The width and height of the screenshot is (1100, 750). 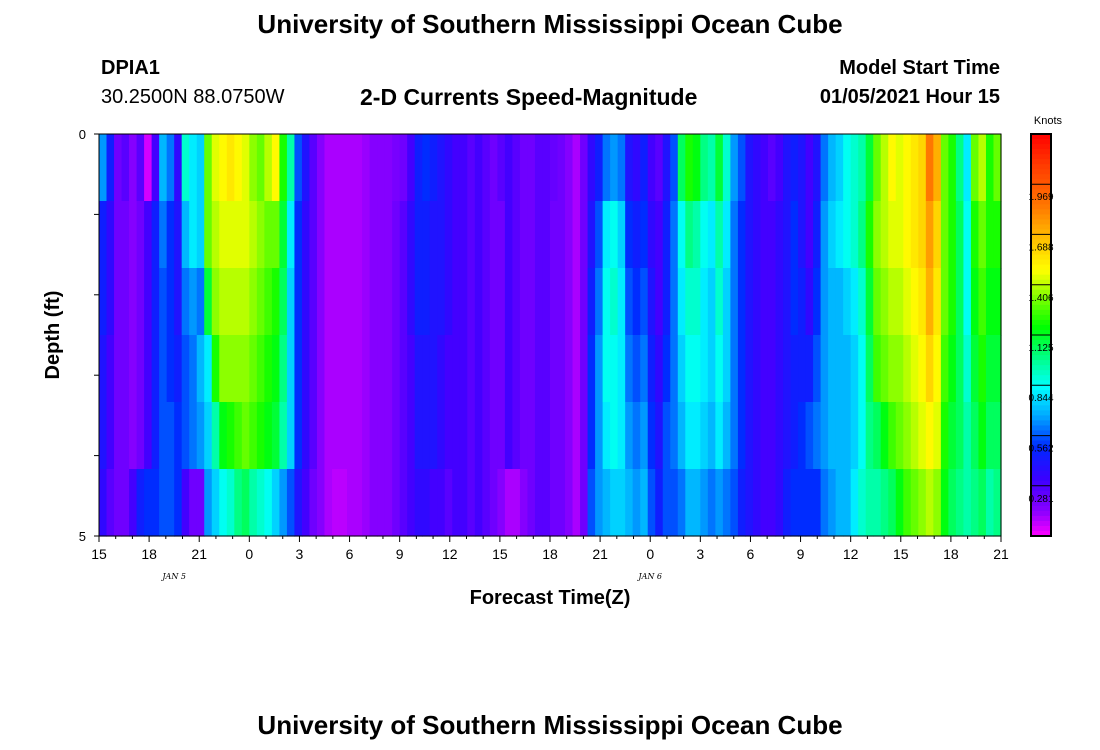 What do you see at coordinates (700, 554) in the screenshot?
I see `x-tick-label: 3` at bounding box center [700, 554].